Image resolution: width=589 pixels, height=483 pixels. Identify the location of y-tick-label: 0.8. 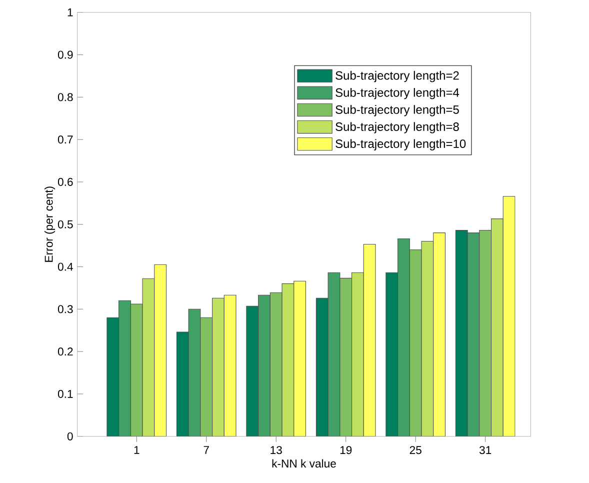
(65, 97).